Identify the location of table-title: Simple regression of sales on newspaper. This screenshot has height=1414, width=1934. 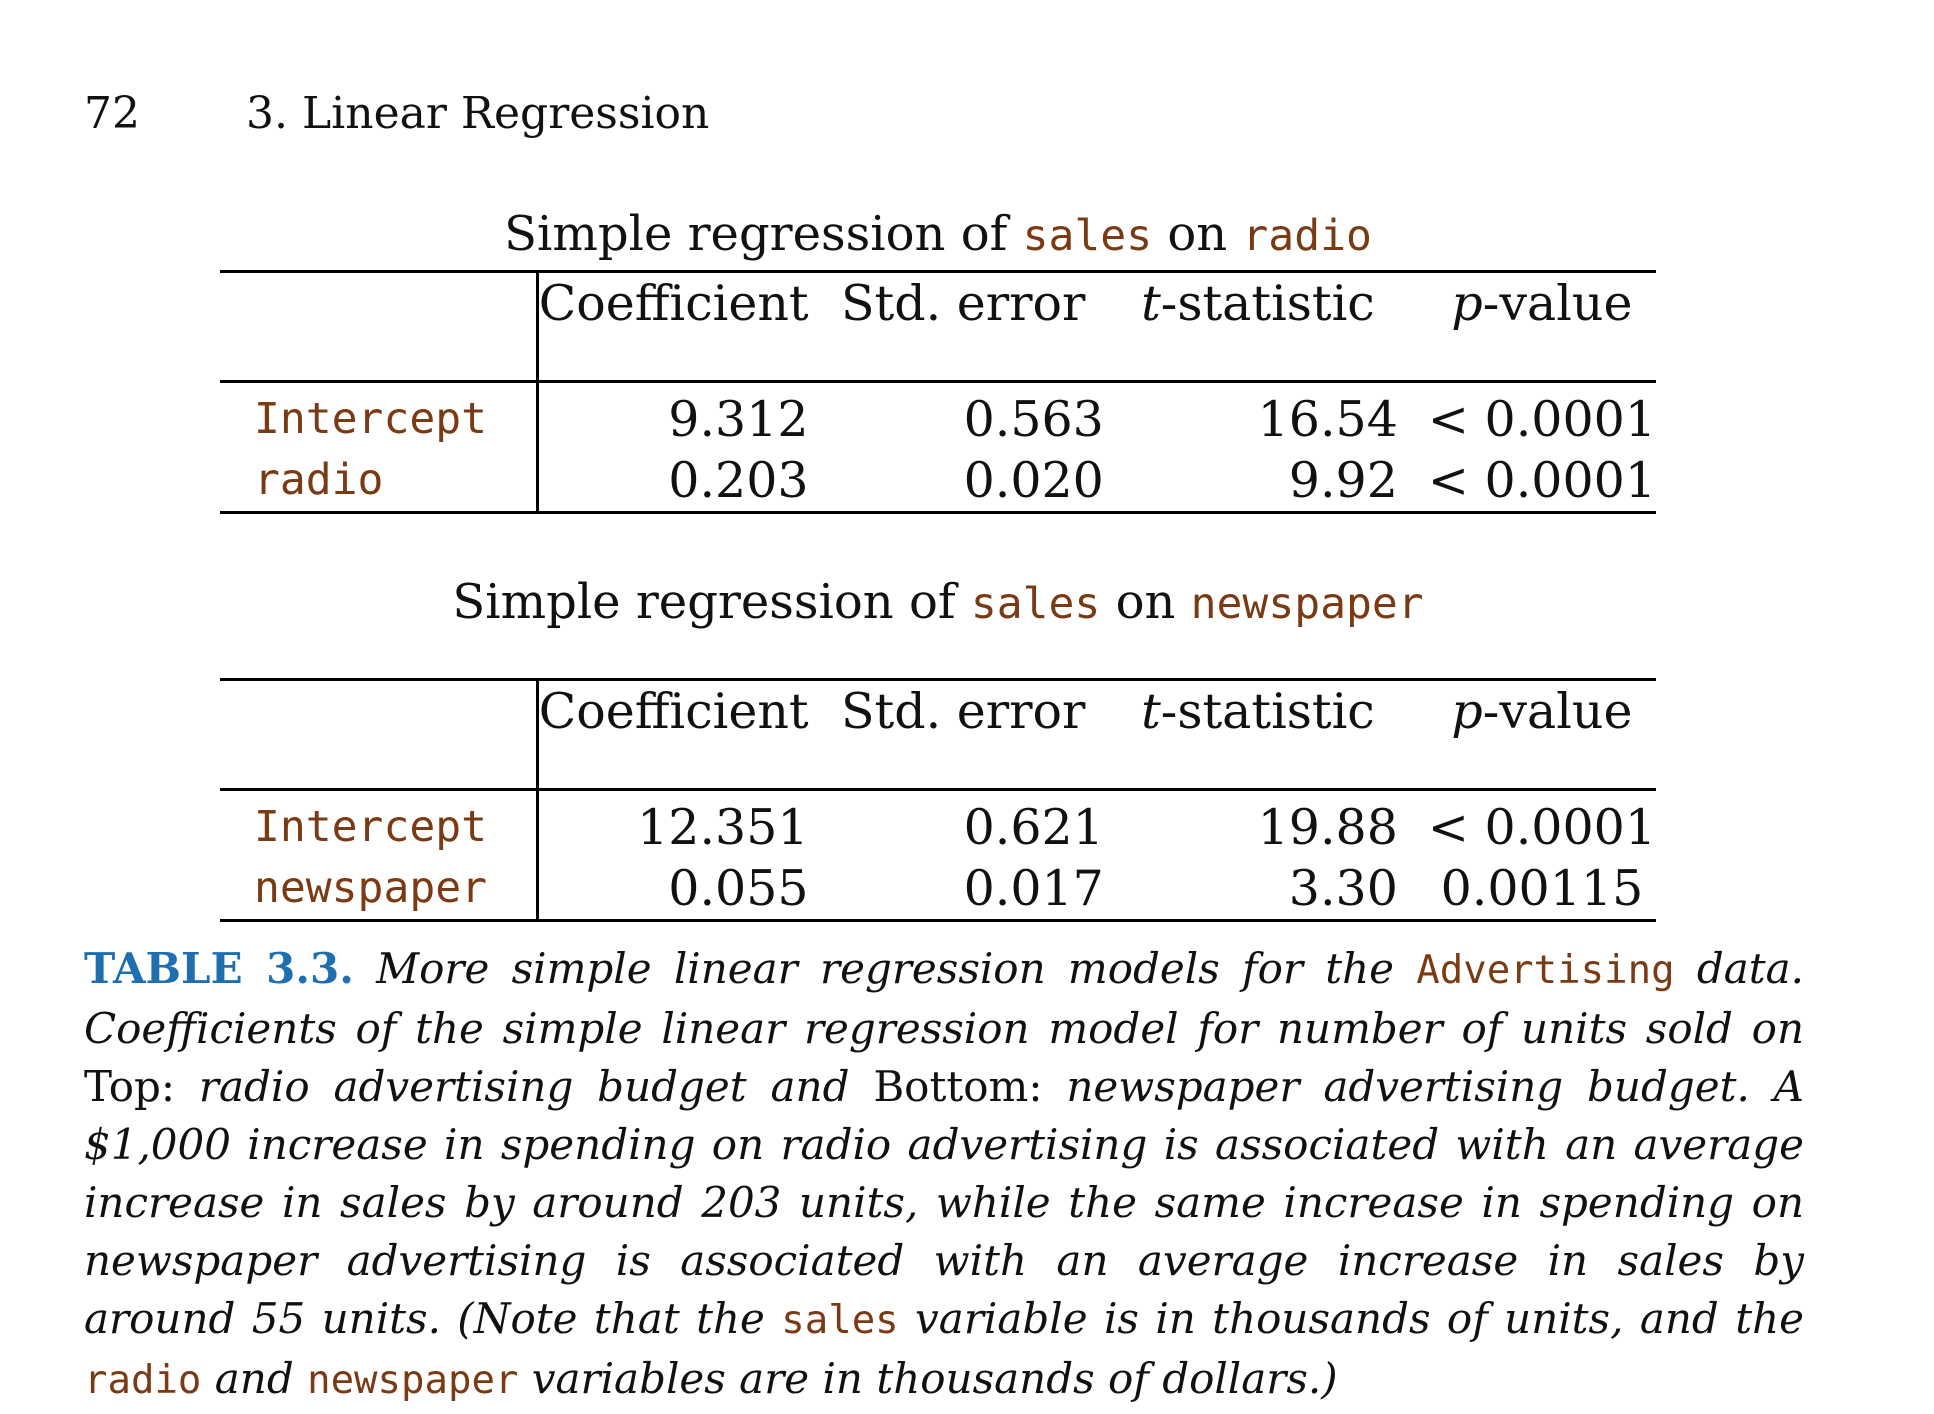
(938, 602).